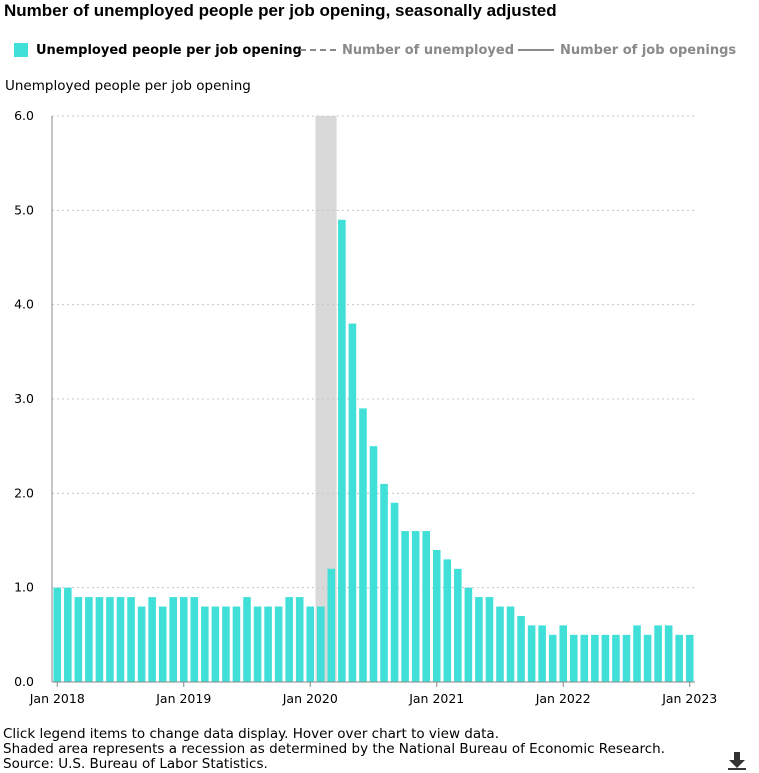 Image resolution: width=759 pixels, height=773 pixels. I want to click on legend-item-number-unemployed: Number of unemployed, so click(407, 50).